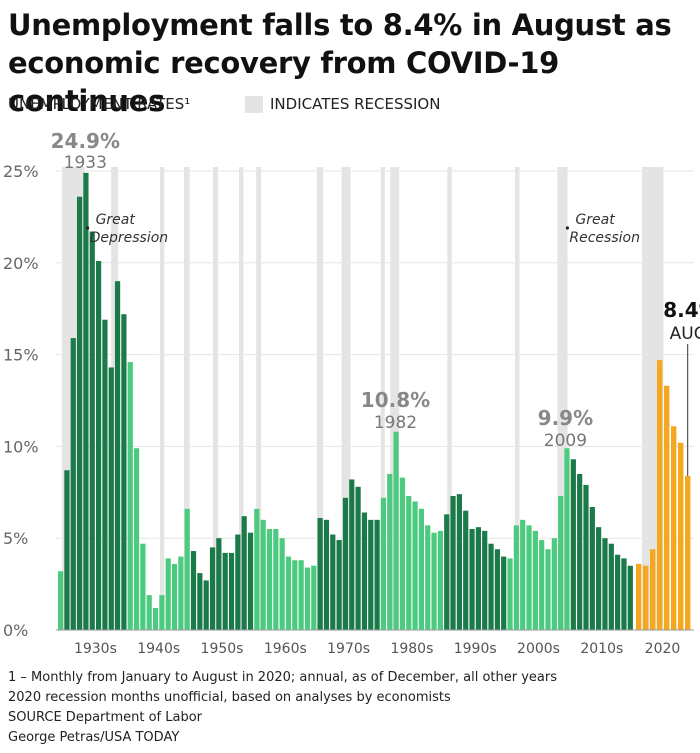 The width and height of the screenshot is (700, 753). What do you see at coordinates (377, 574) in the screenshot?
I see `bar-1979` at bounding box center [377, 574].